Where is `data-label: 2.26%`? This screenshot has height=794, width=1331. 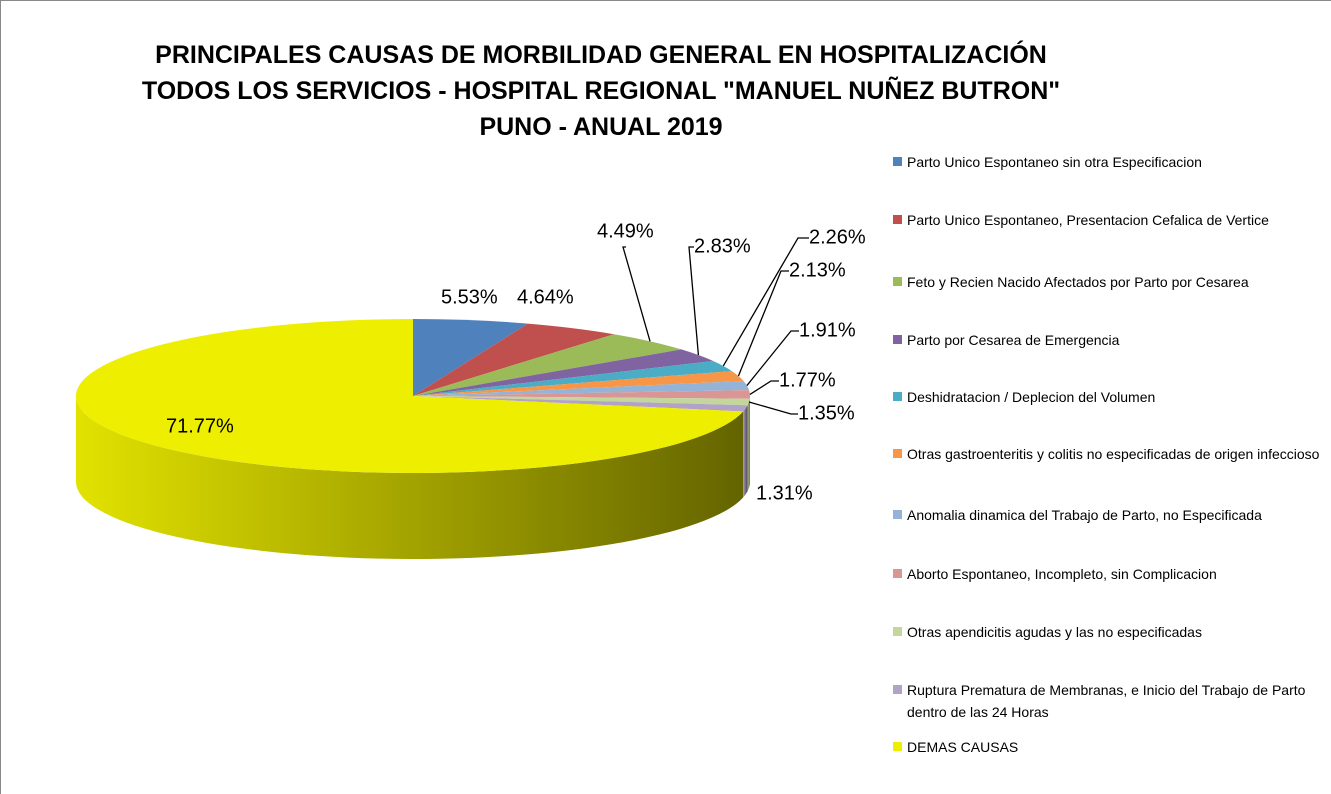 data-label: 2.26% is located at coordinates (837, 237).